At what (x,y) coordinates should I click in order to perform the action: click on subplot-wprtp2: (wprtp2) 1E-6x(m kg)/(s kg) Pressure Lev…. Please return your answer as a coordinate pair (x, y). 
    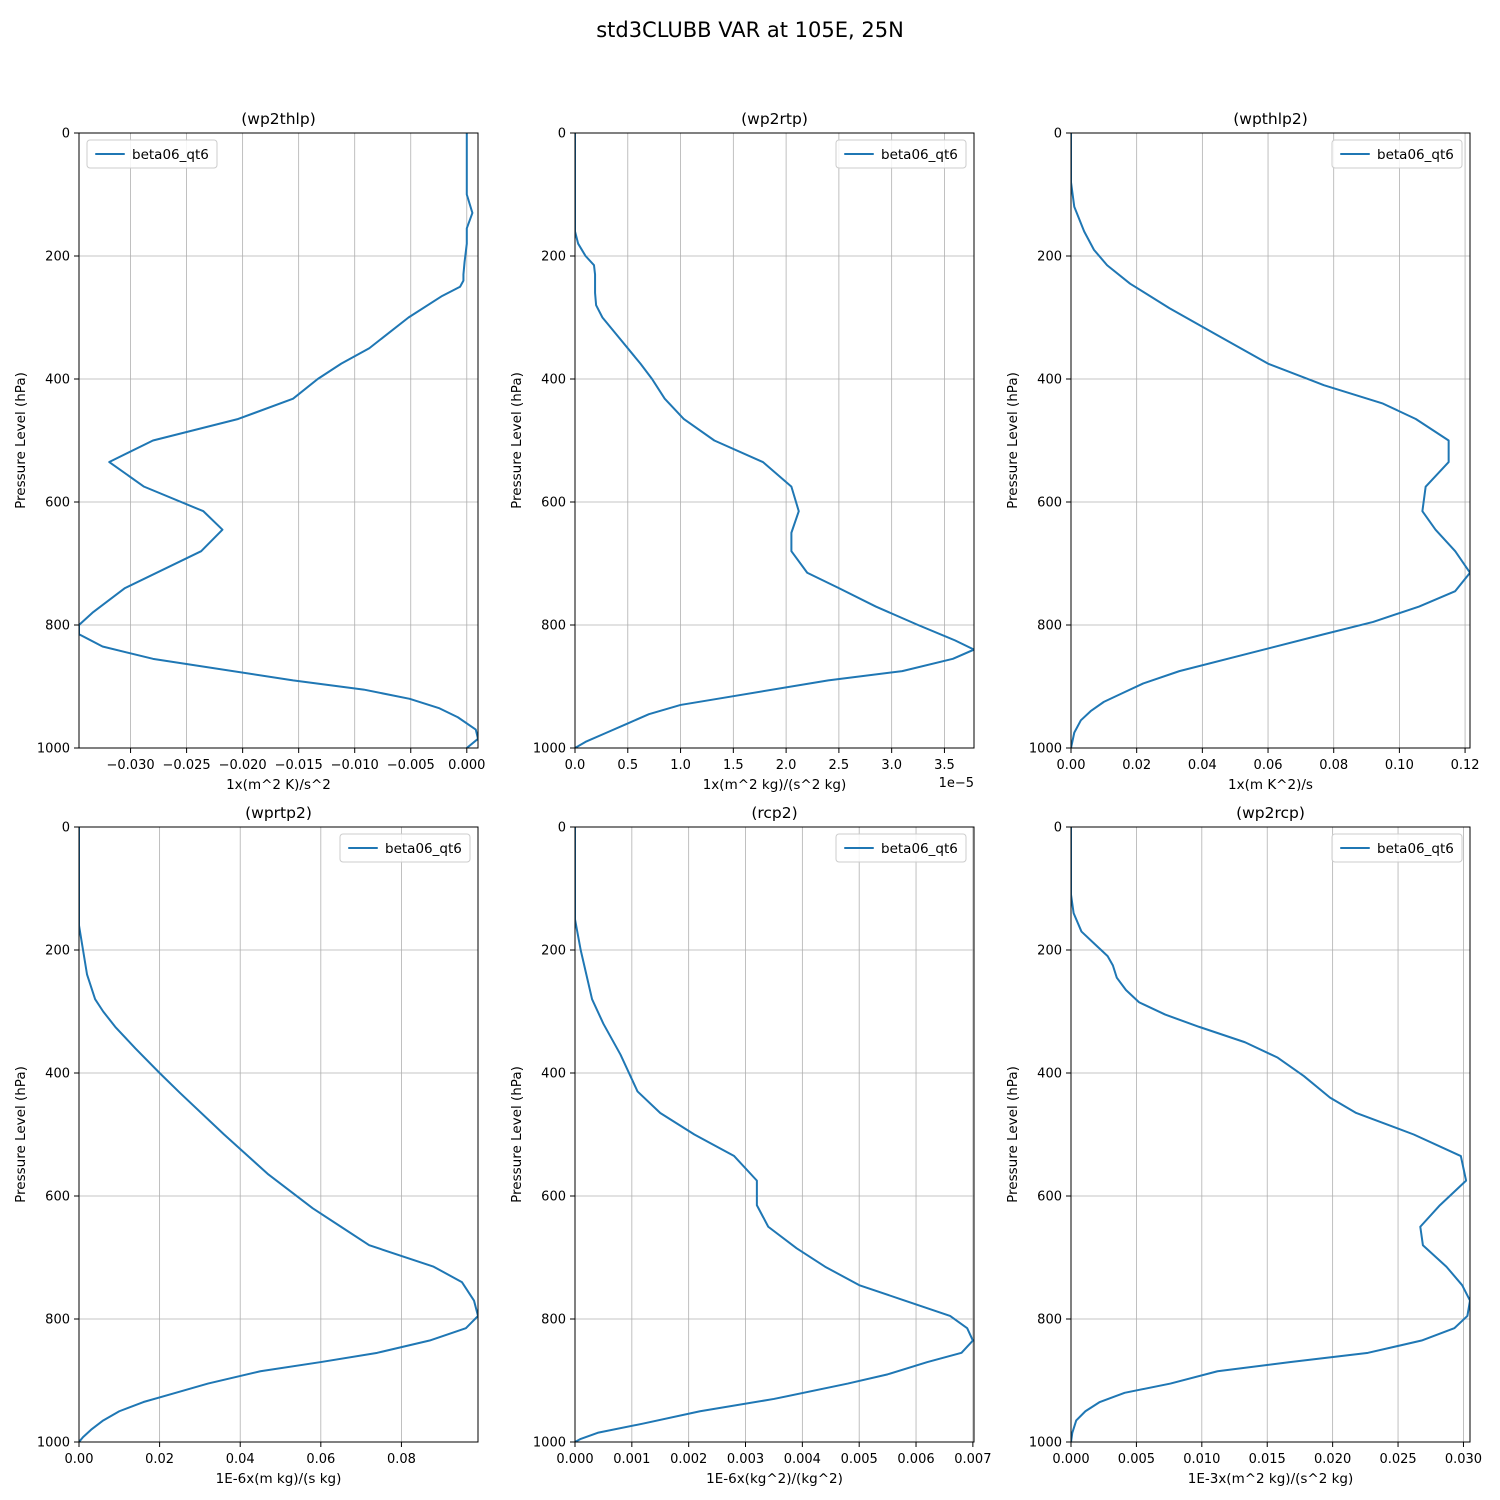
    Looking at the image, I should click on (246, 1145).